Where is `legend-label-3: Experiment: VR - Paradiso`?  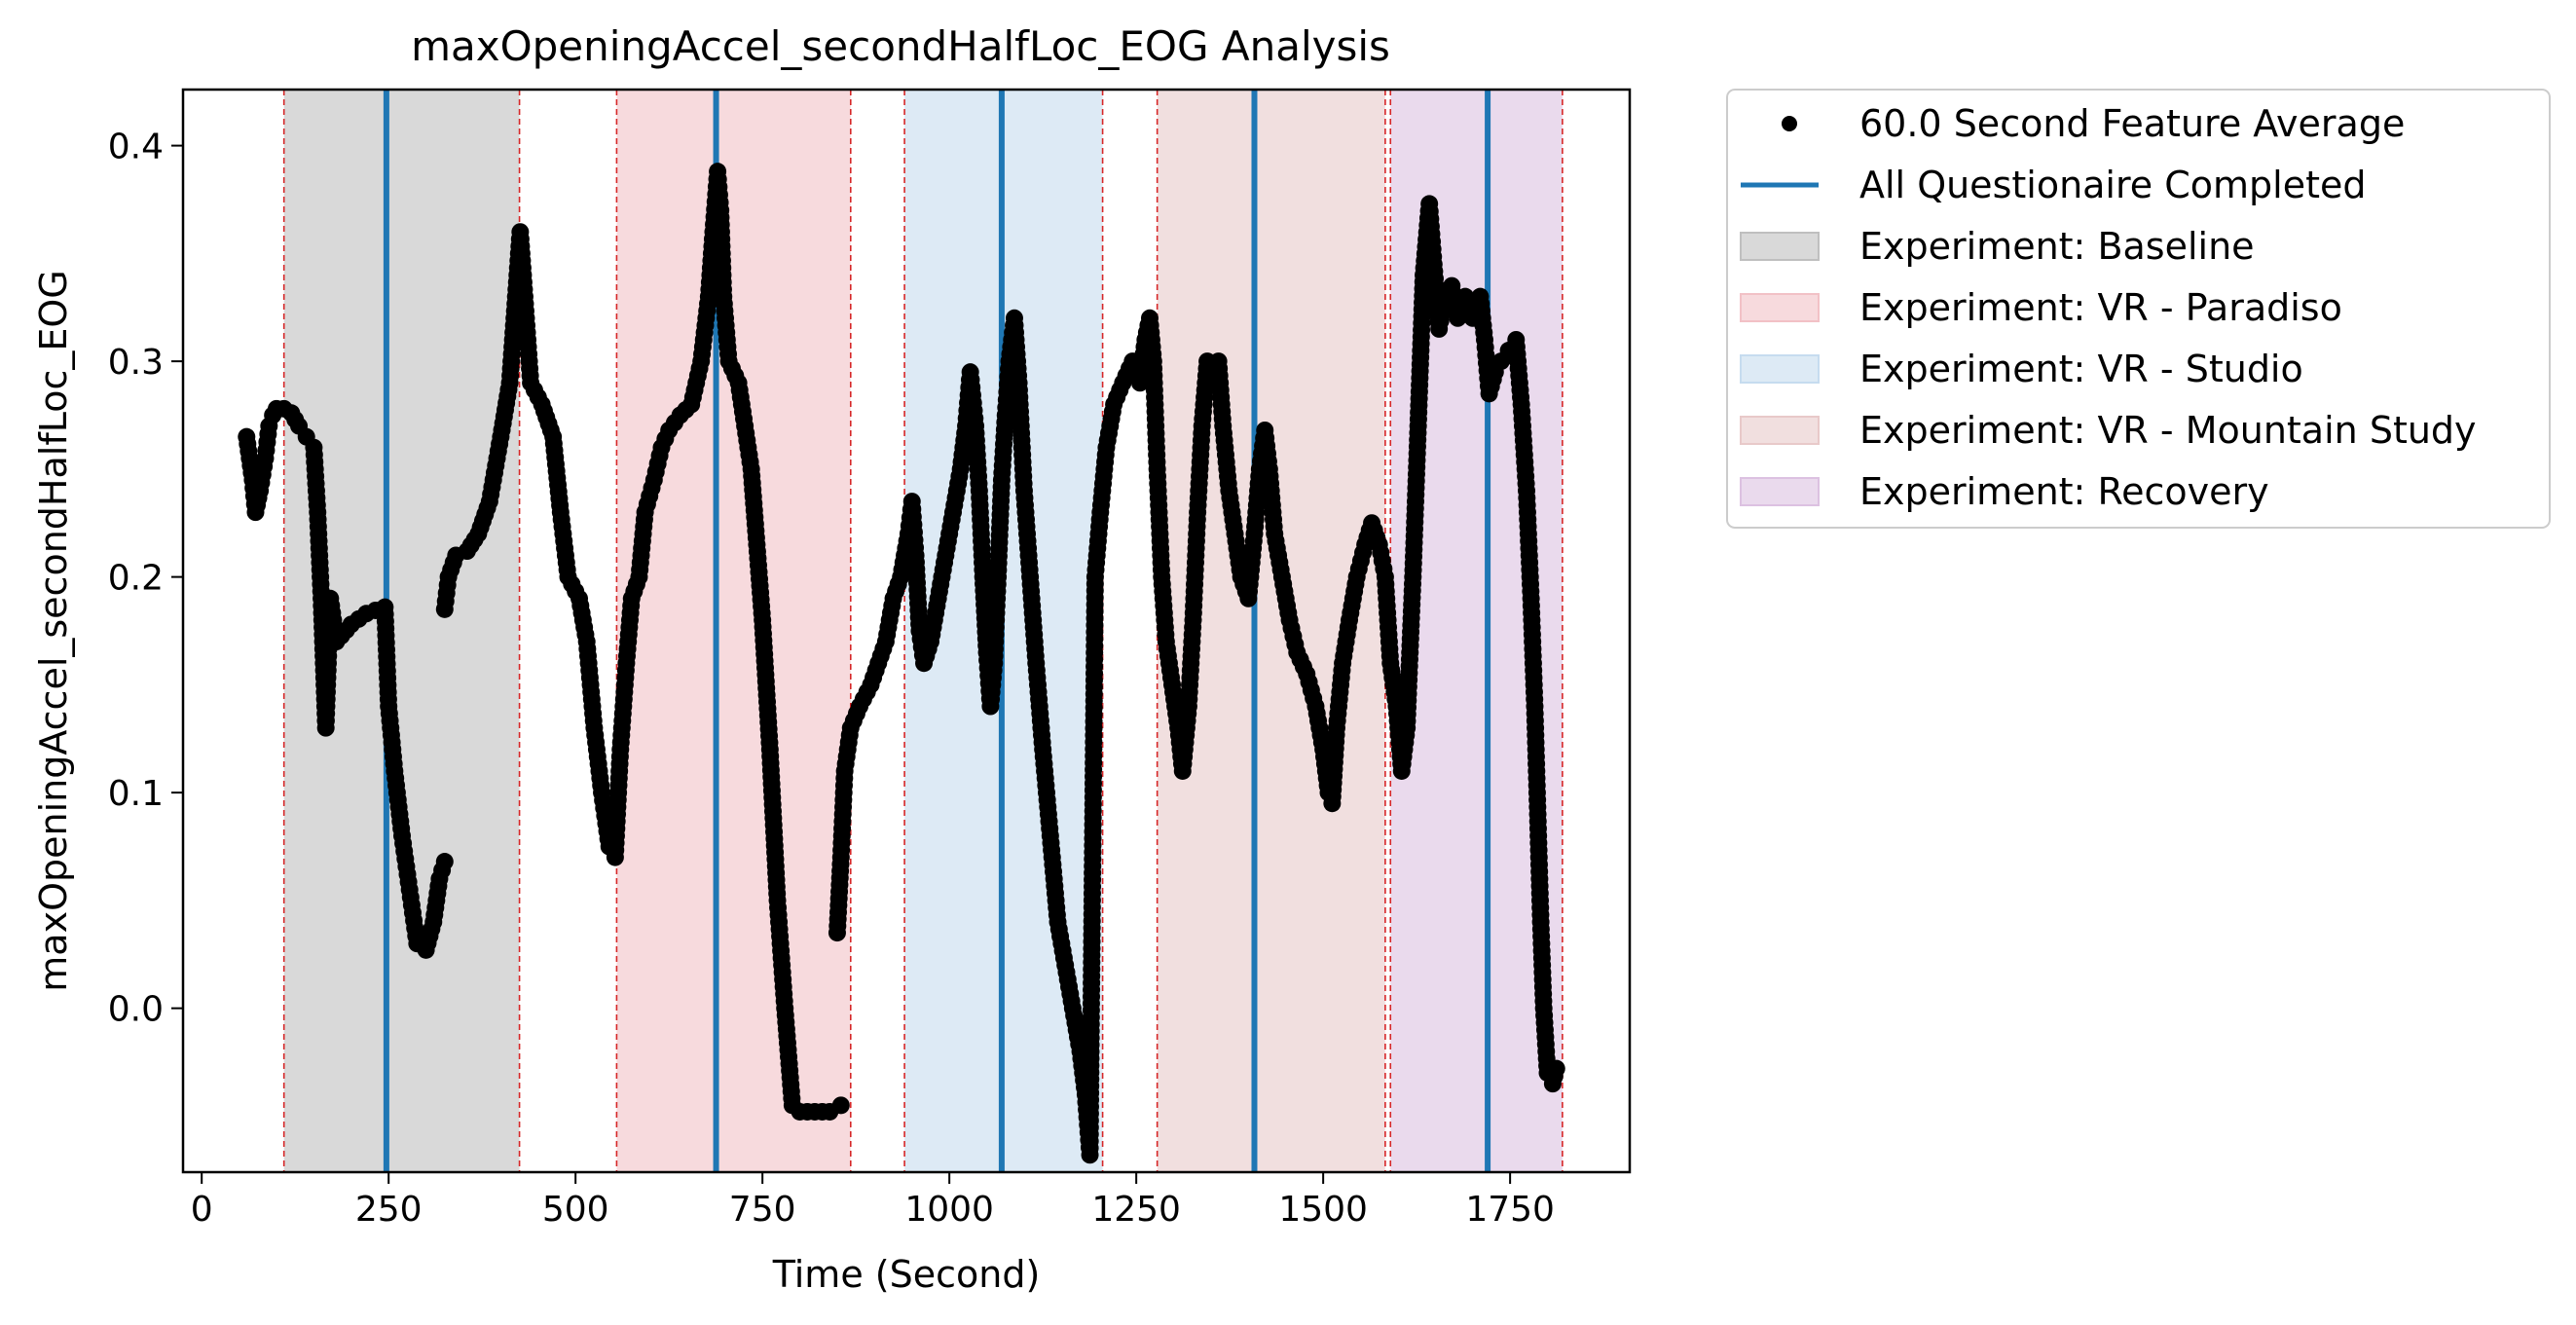
legend-label-3: Experiment: VR - Paradiso is located at coordinates (2100, 308).